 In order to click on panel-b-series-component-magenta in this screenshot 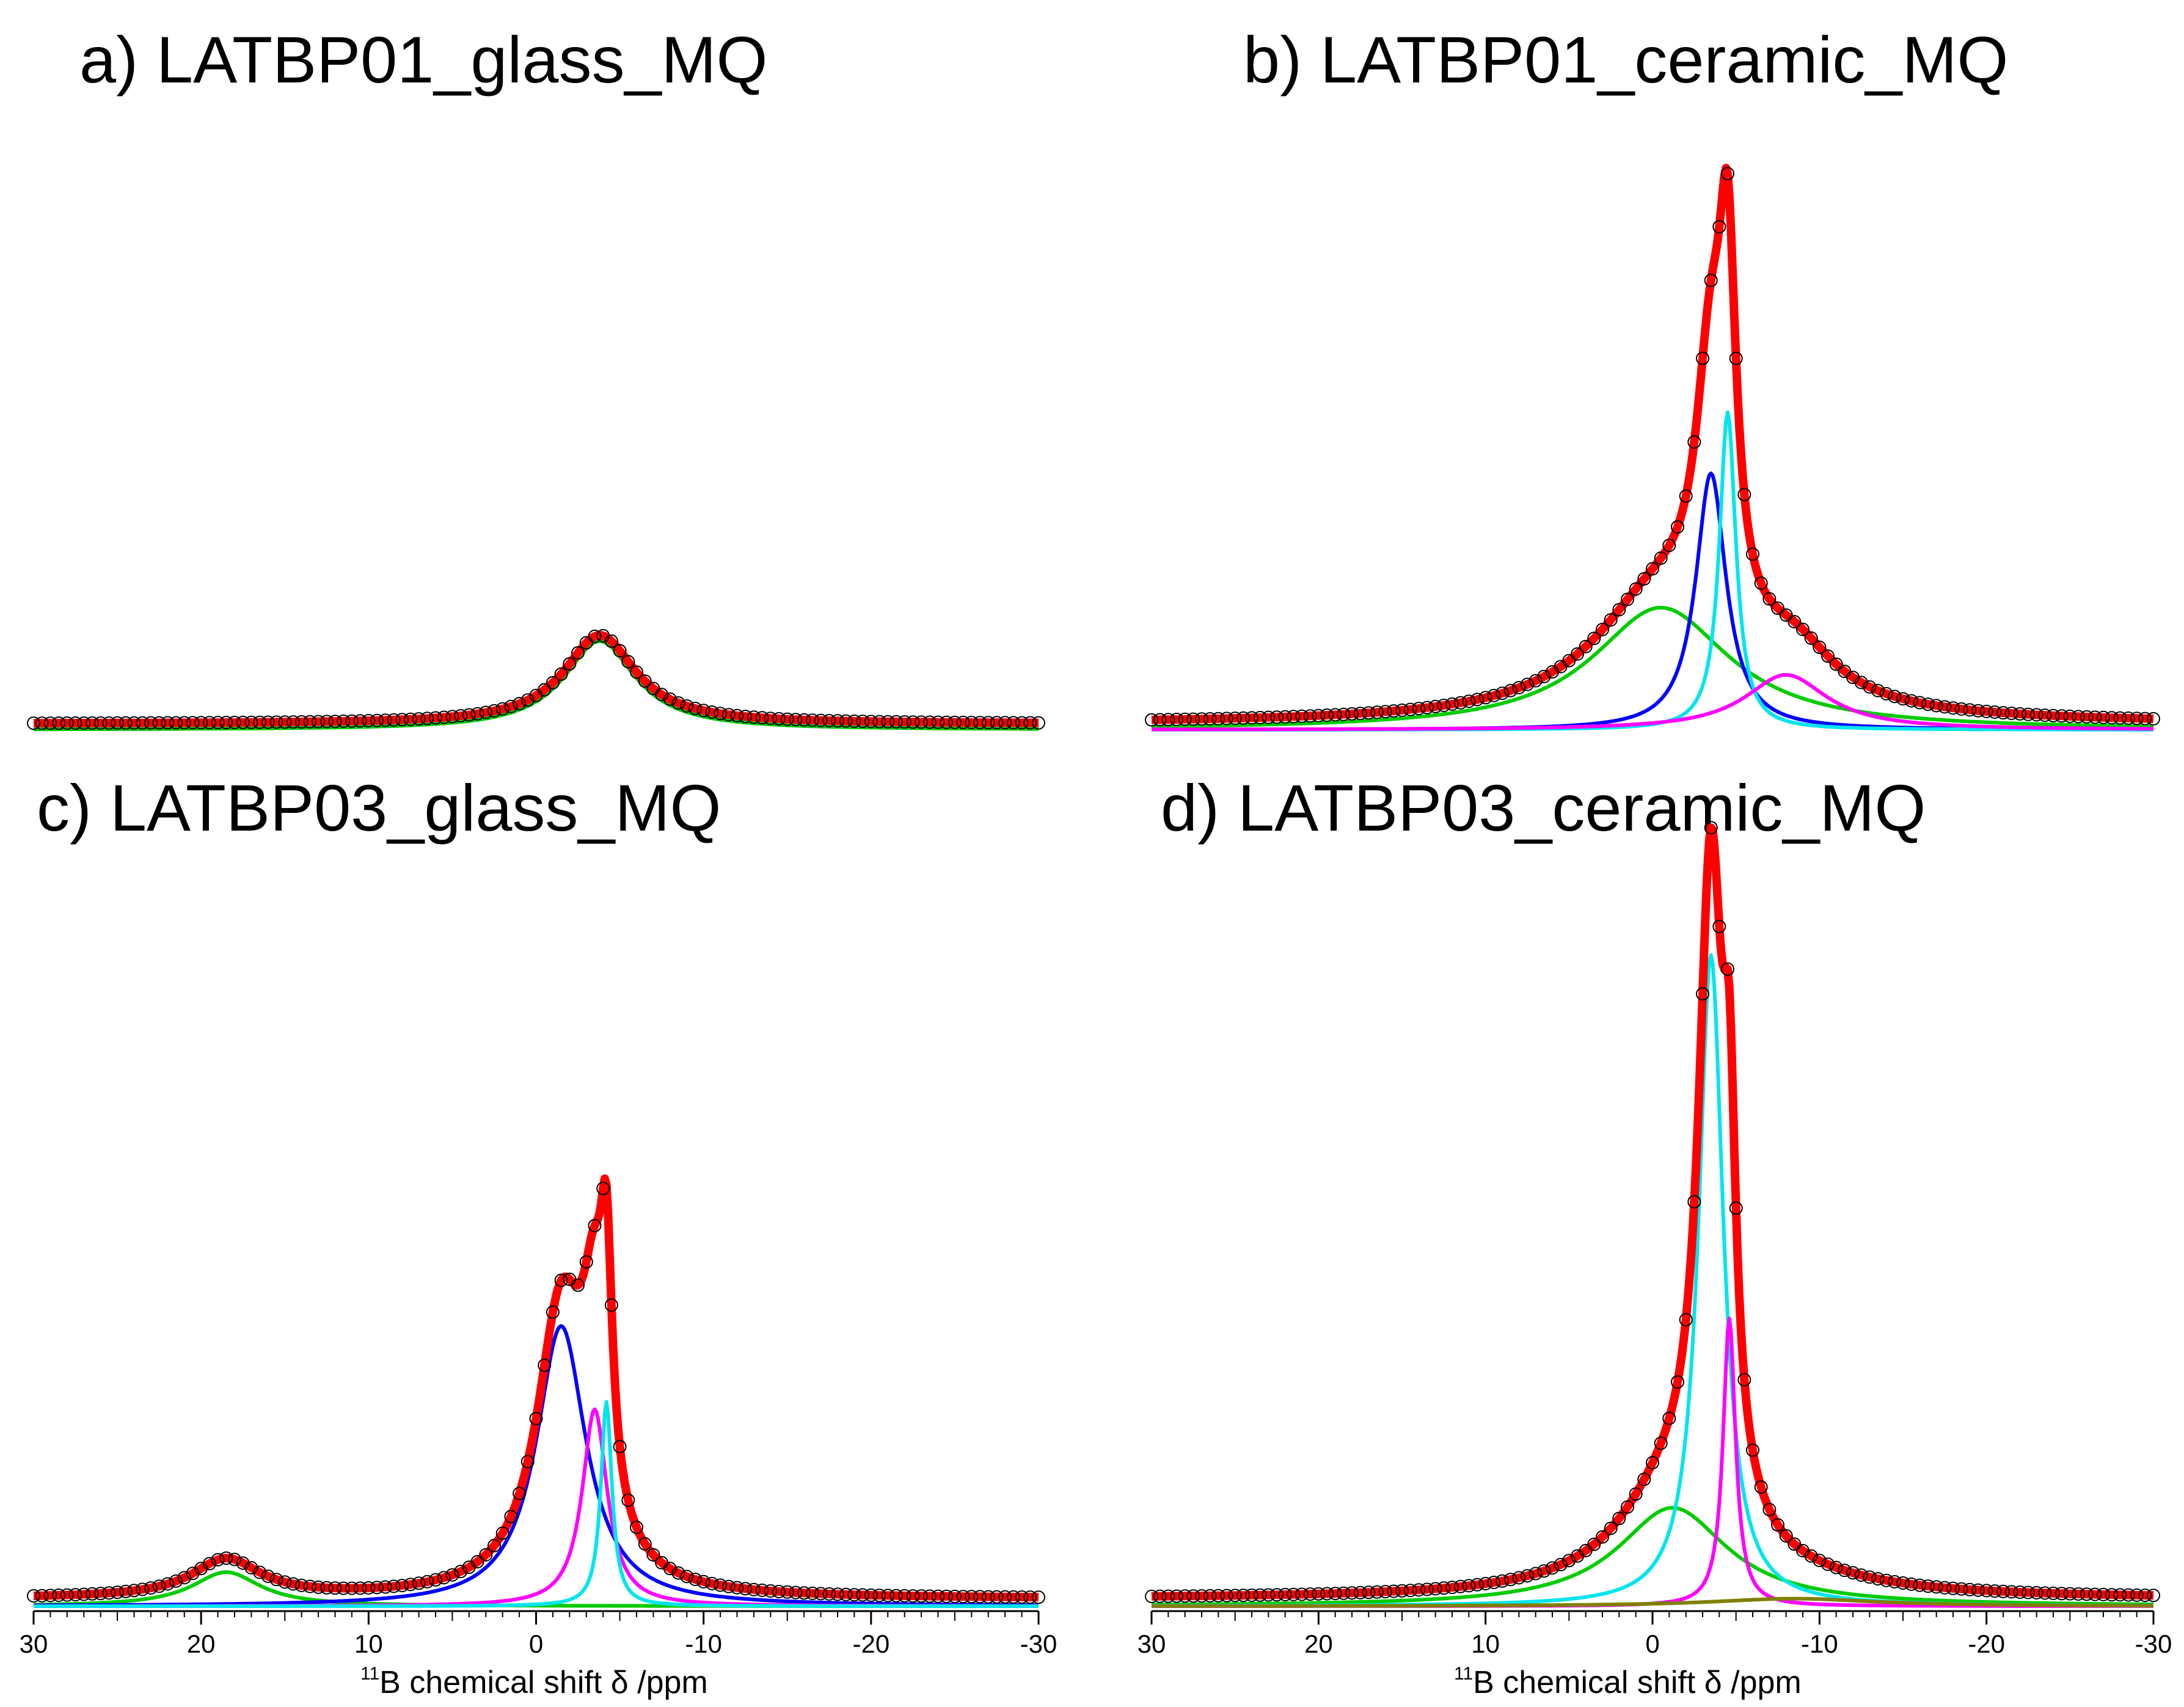, I will do `click(1652, 703)`.